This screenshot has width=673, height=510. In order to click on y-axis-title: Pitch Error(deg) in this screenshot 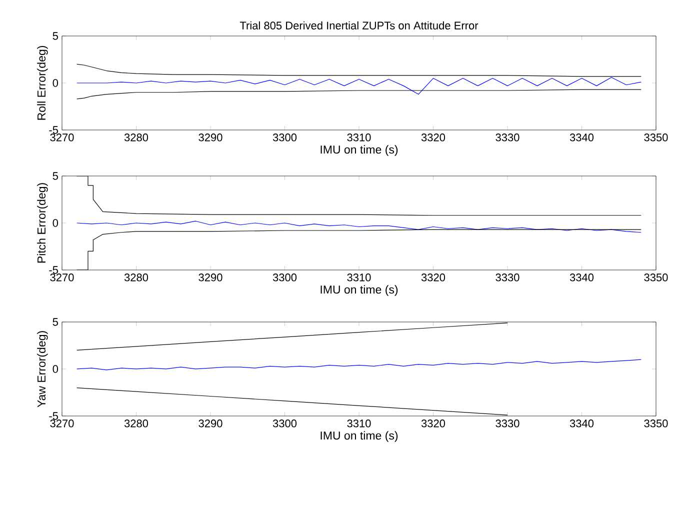, I will do `click(42, 223)`.